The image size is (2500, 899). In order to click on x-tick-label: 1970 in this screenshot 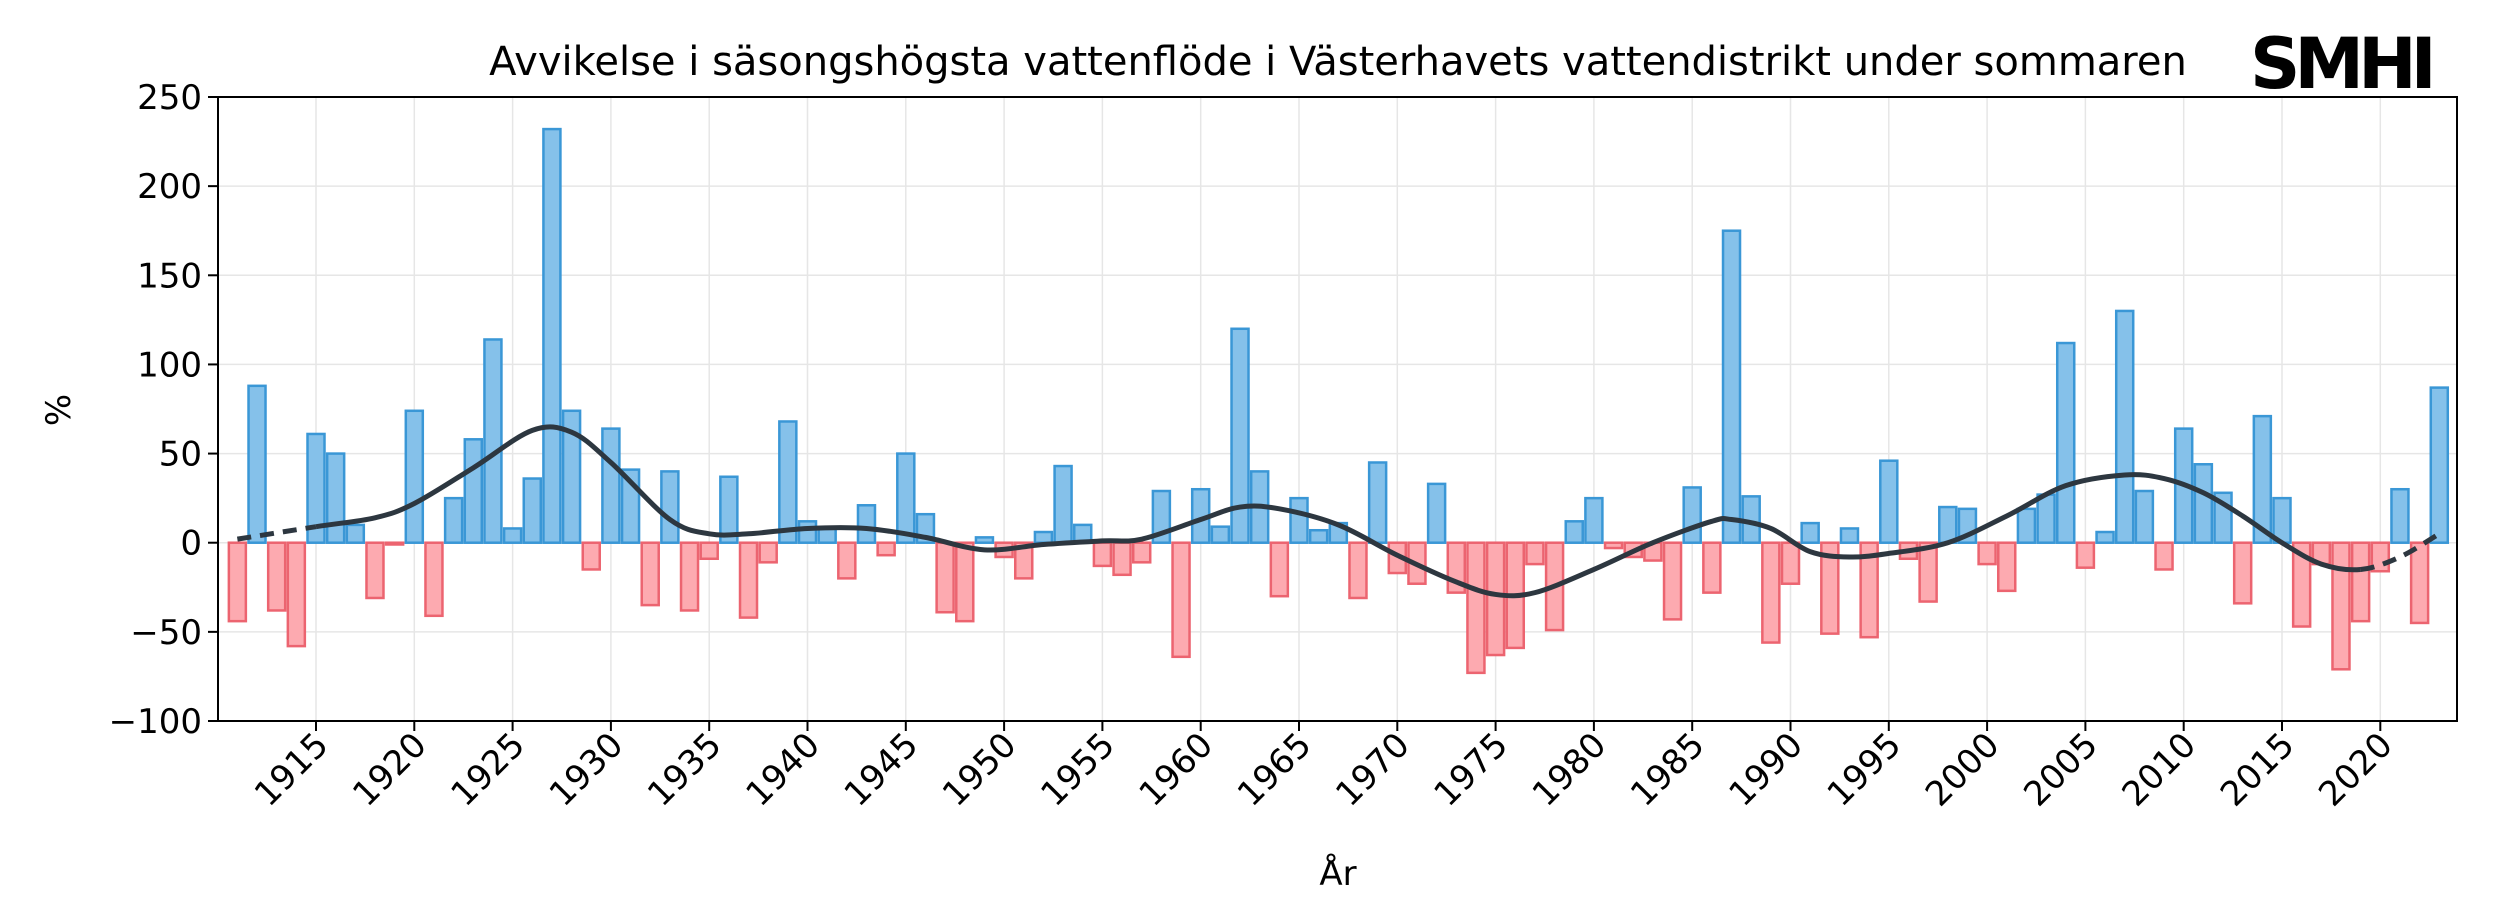, I will do `click(1372, 769)`.